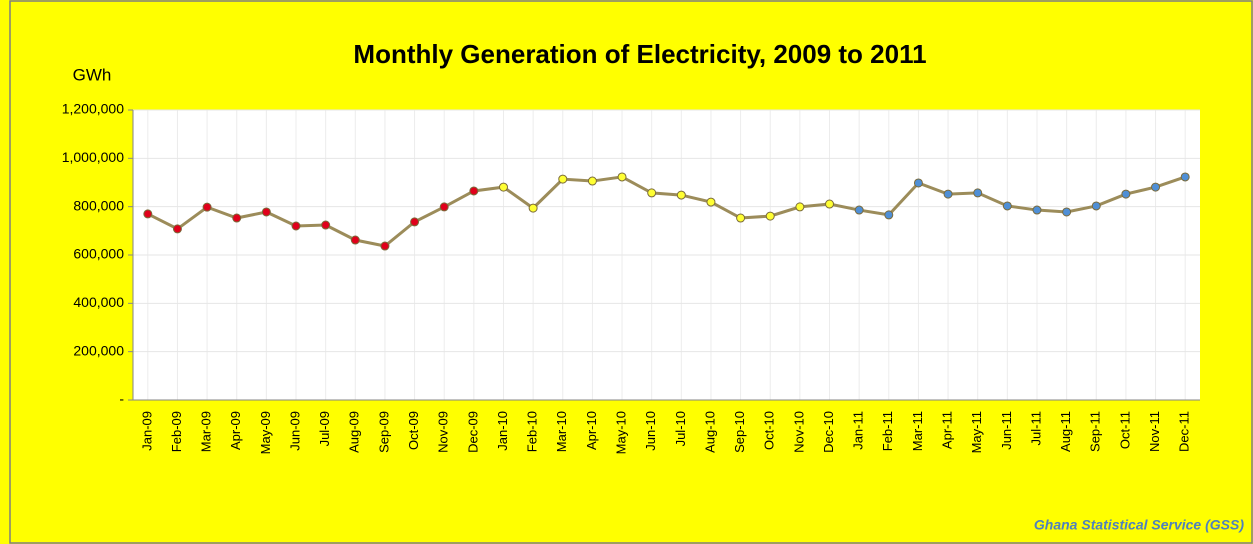  What do you see at coordinates (532, 431) in the screenshot?
I see `x-tick-label: Feb-10` at bounding box center [532, 431].